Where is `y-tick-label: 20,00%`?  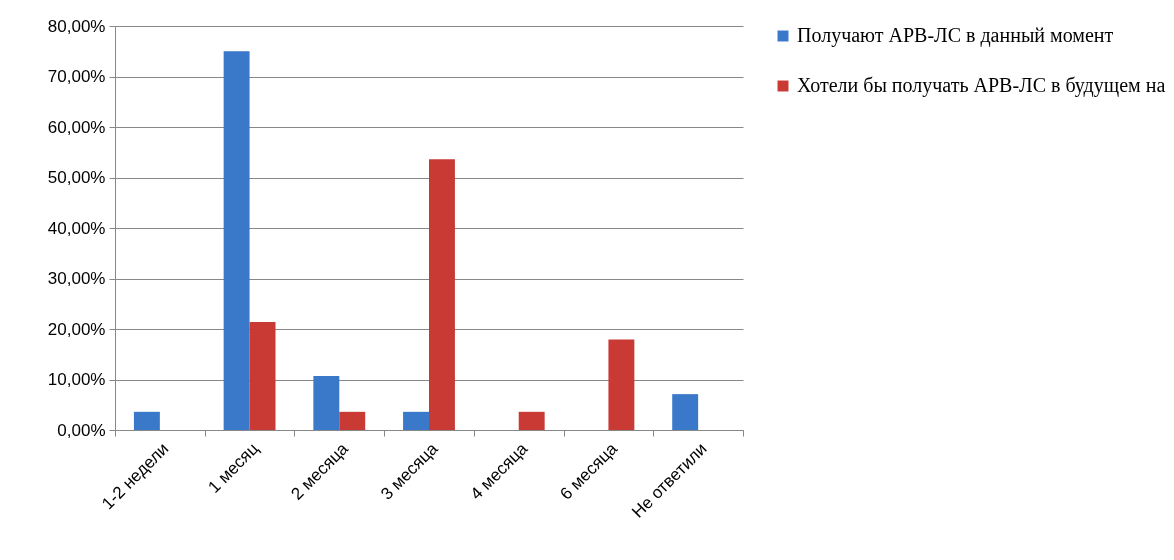
y-tick-label: 20,00% is located at coordinates (76, 329).